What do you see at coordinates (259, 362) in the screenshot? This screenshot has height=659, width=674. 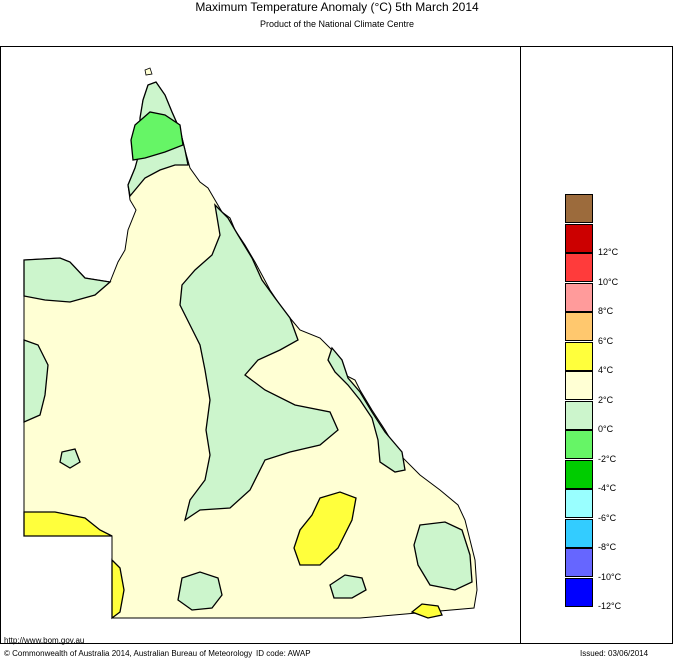 I see `central-green` at bounding box center [259, 362].